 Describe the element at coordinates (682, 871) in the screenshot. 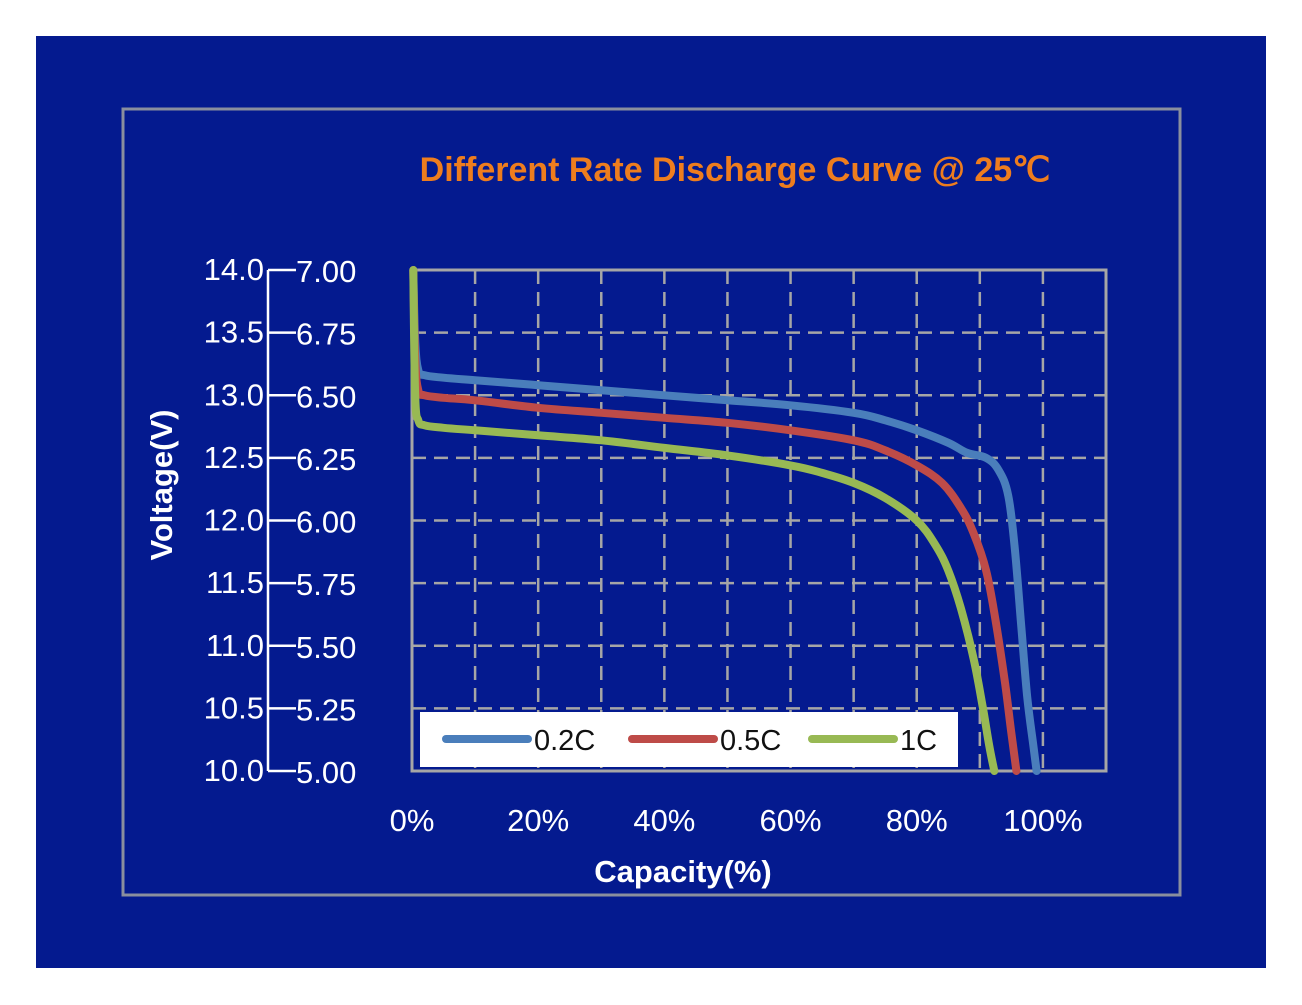

I see `x-axis-label: Capacity(%)` at that location.